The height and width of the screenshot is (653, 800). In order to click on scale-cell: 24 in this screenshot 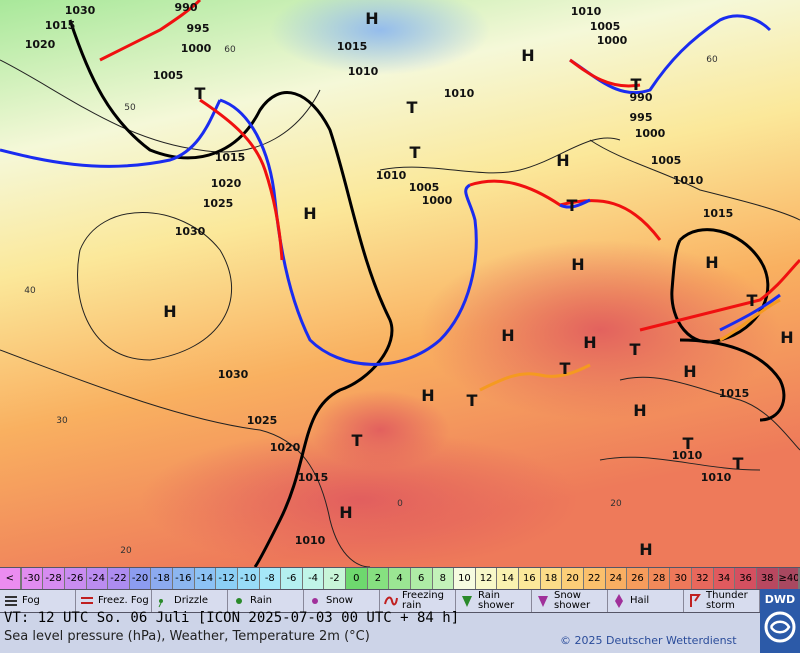, I will do `click(616, 579)`.